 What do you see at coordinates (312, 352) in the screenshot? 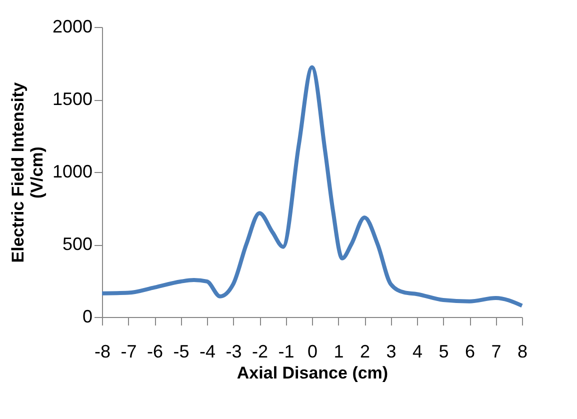
I see `x-tick-label: 0` at bounding box center [312, 352].